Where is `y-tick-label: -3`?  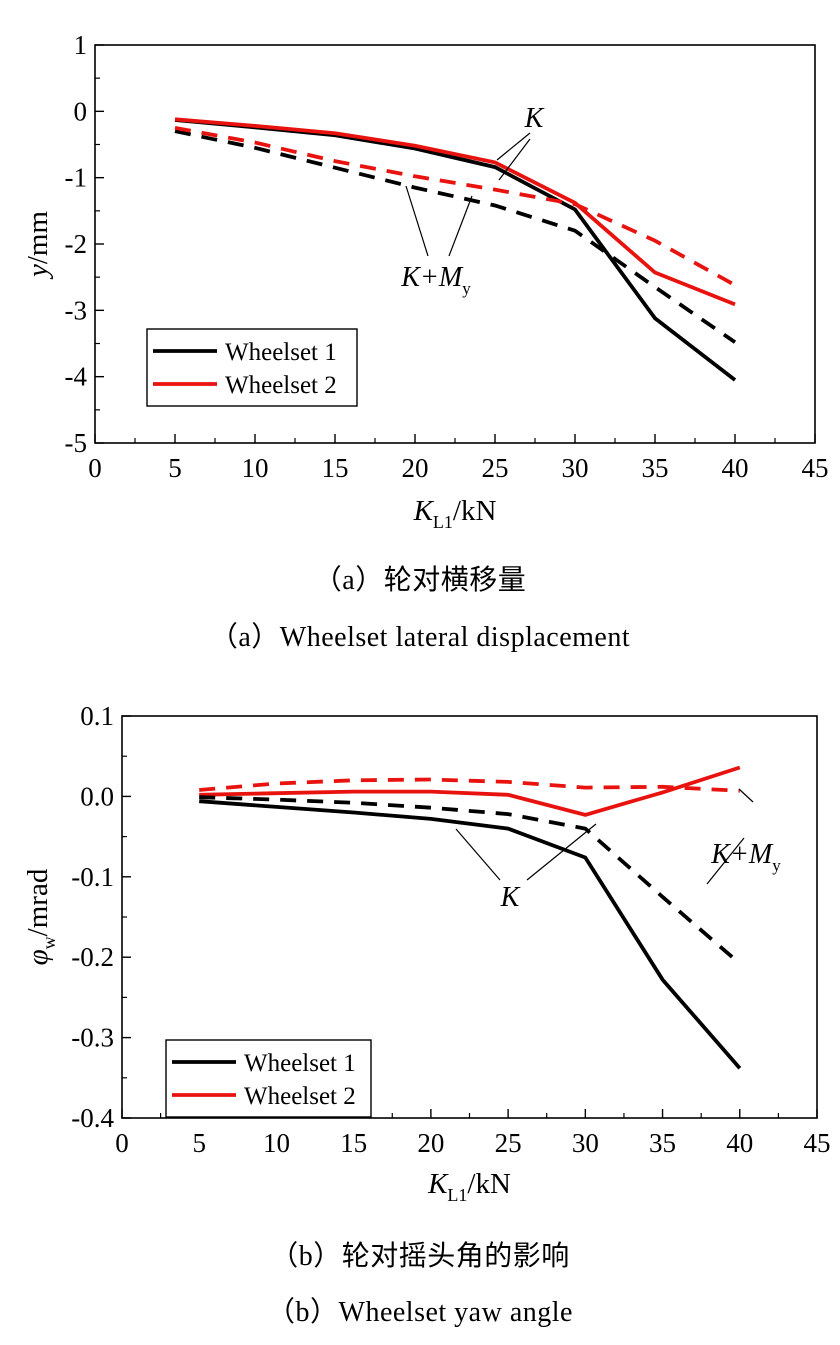
y-tick-label: -3 is located at coordinates (76, 310).